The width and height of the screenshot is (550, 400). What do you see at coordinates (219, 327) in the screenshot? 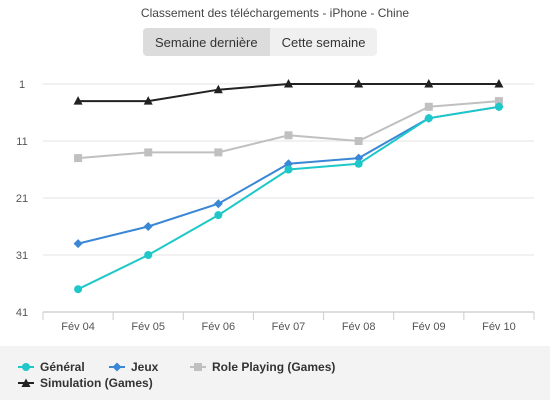
I see `x-tick-label: Fév 06` at bounding box center [219, 327].